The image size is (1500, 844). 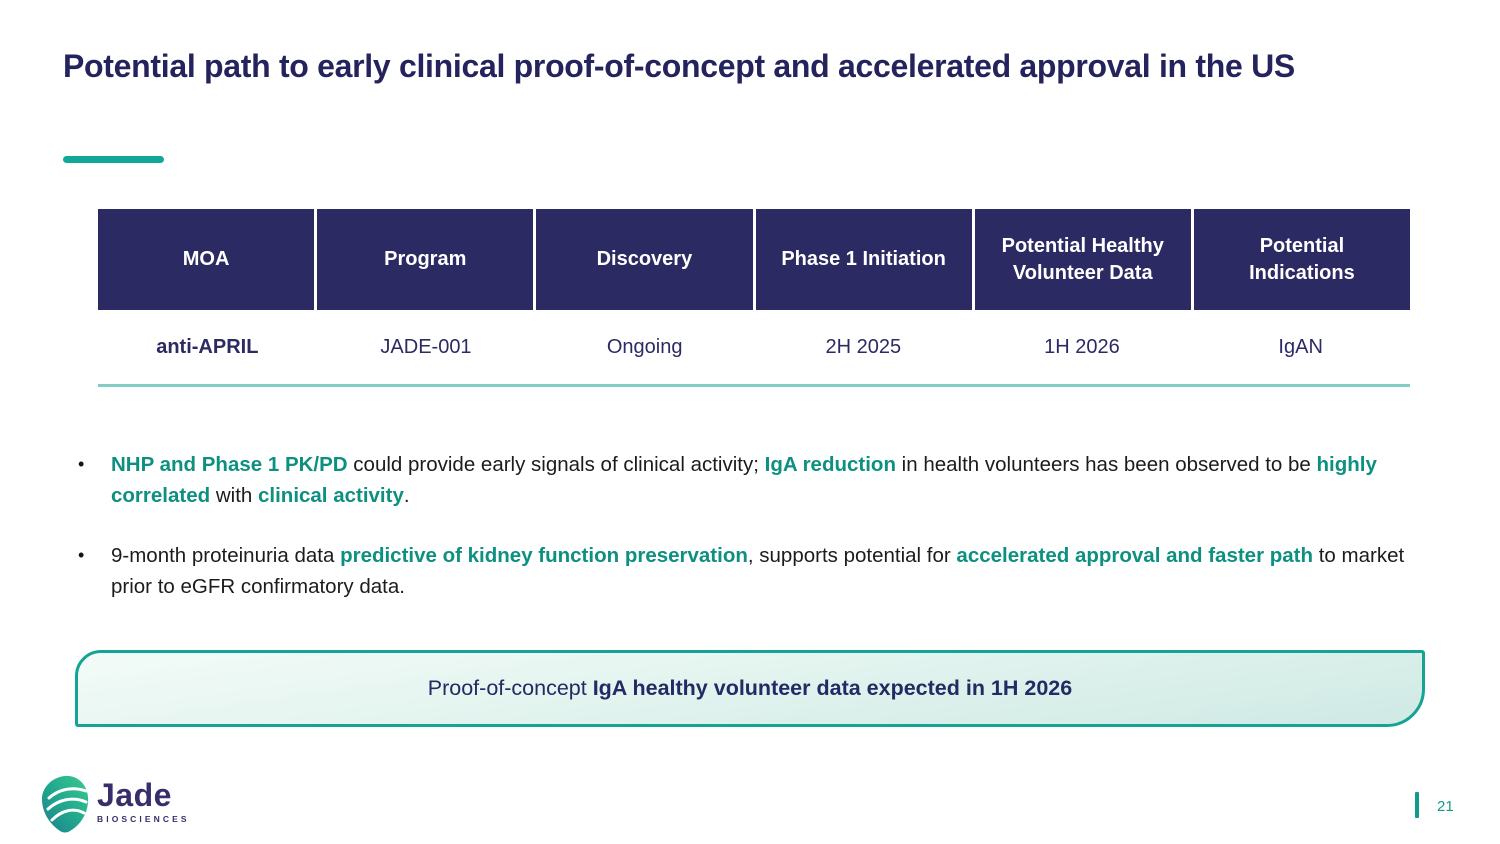 What do you see at coordinates (644, 346) in the screenshot?
I see `cell-discovery: Ongoing` at bounding box center [644, 346].